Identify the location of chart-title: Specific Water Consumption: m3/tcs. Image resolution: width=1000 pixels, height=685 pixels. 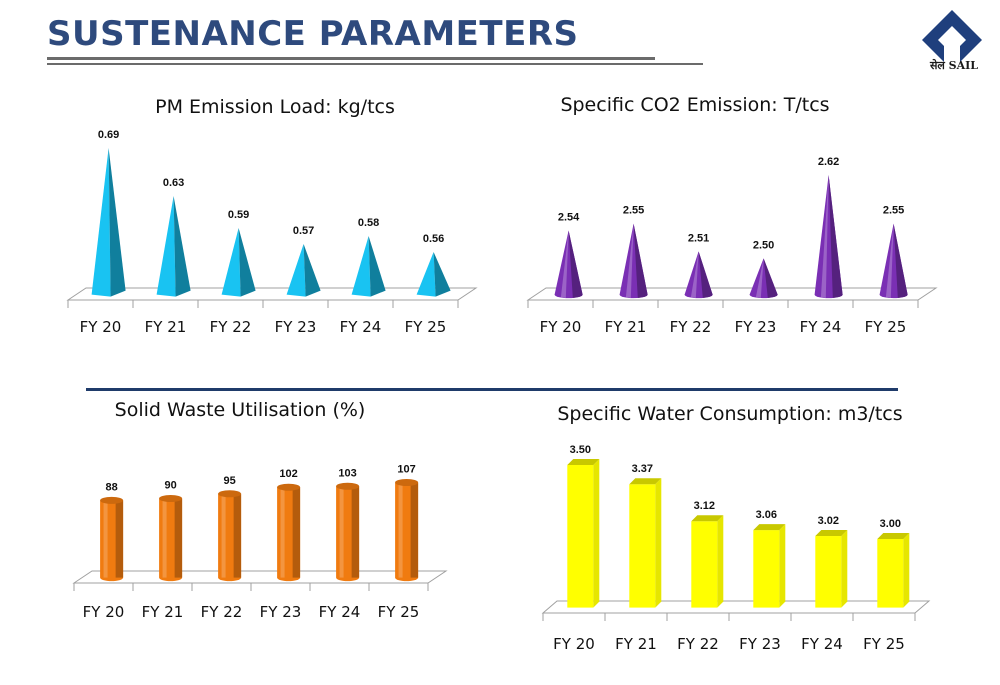
(730, 414).